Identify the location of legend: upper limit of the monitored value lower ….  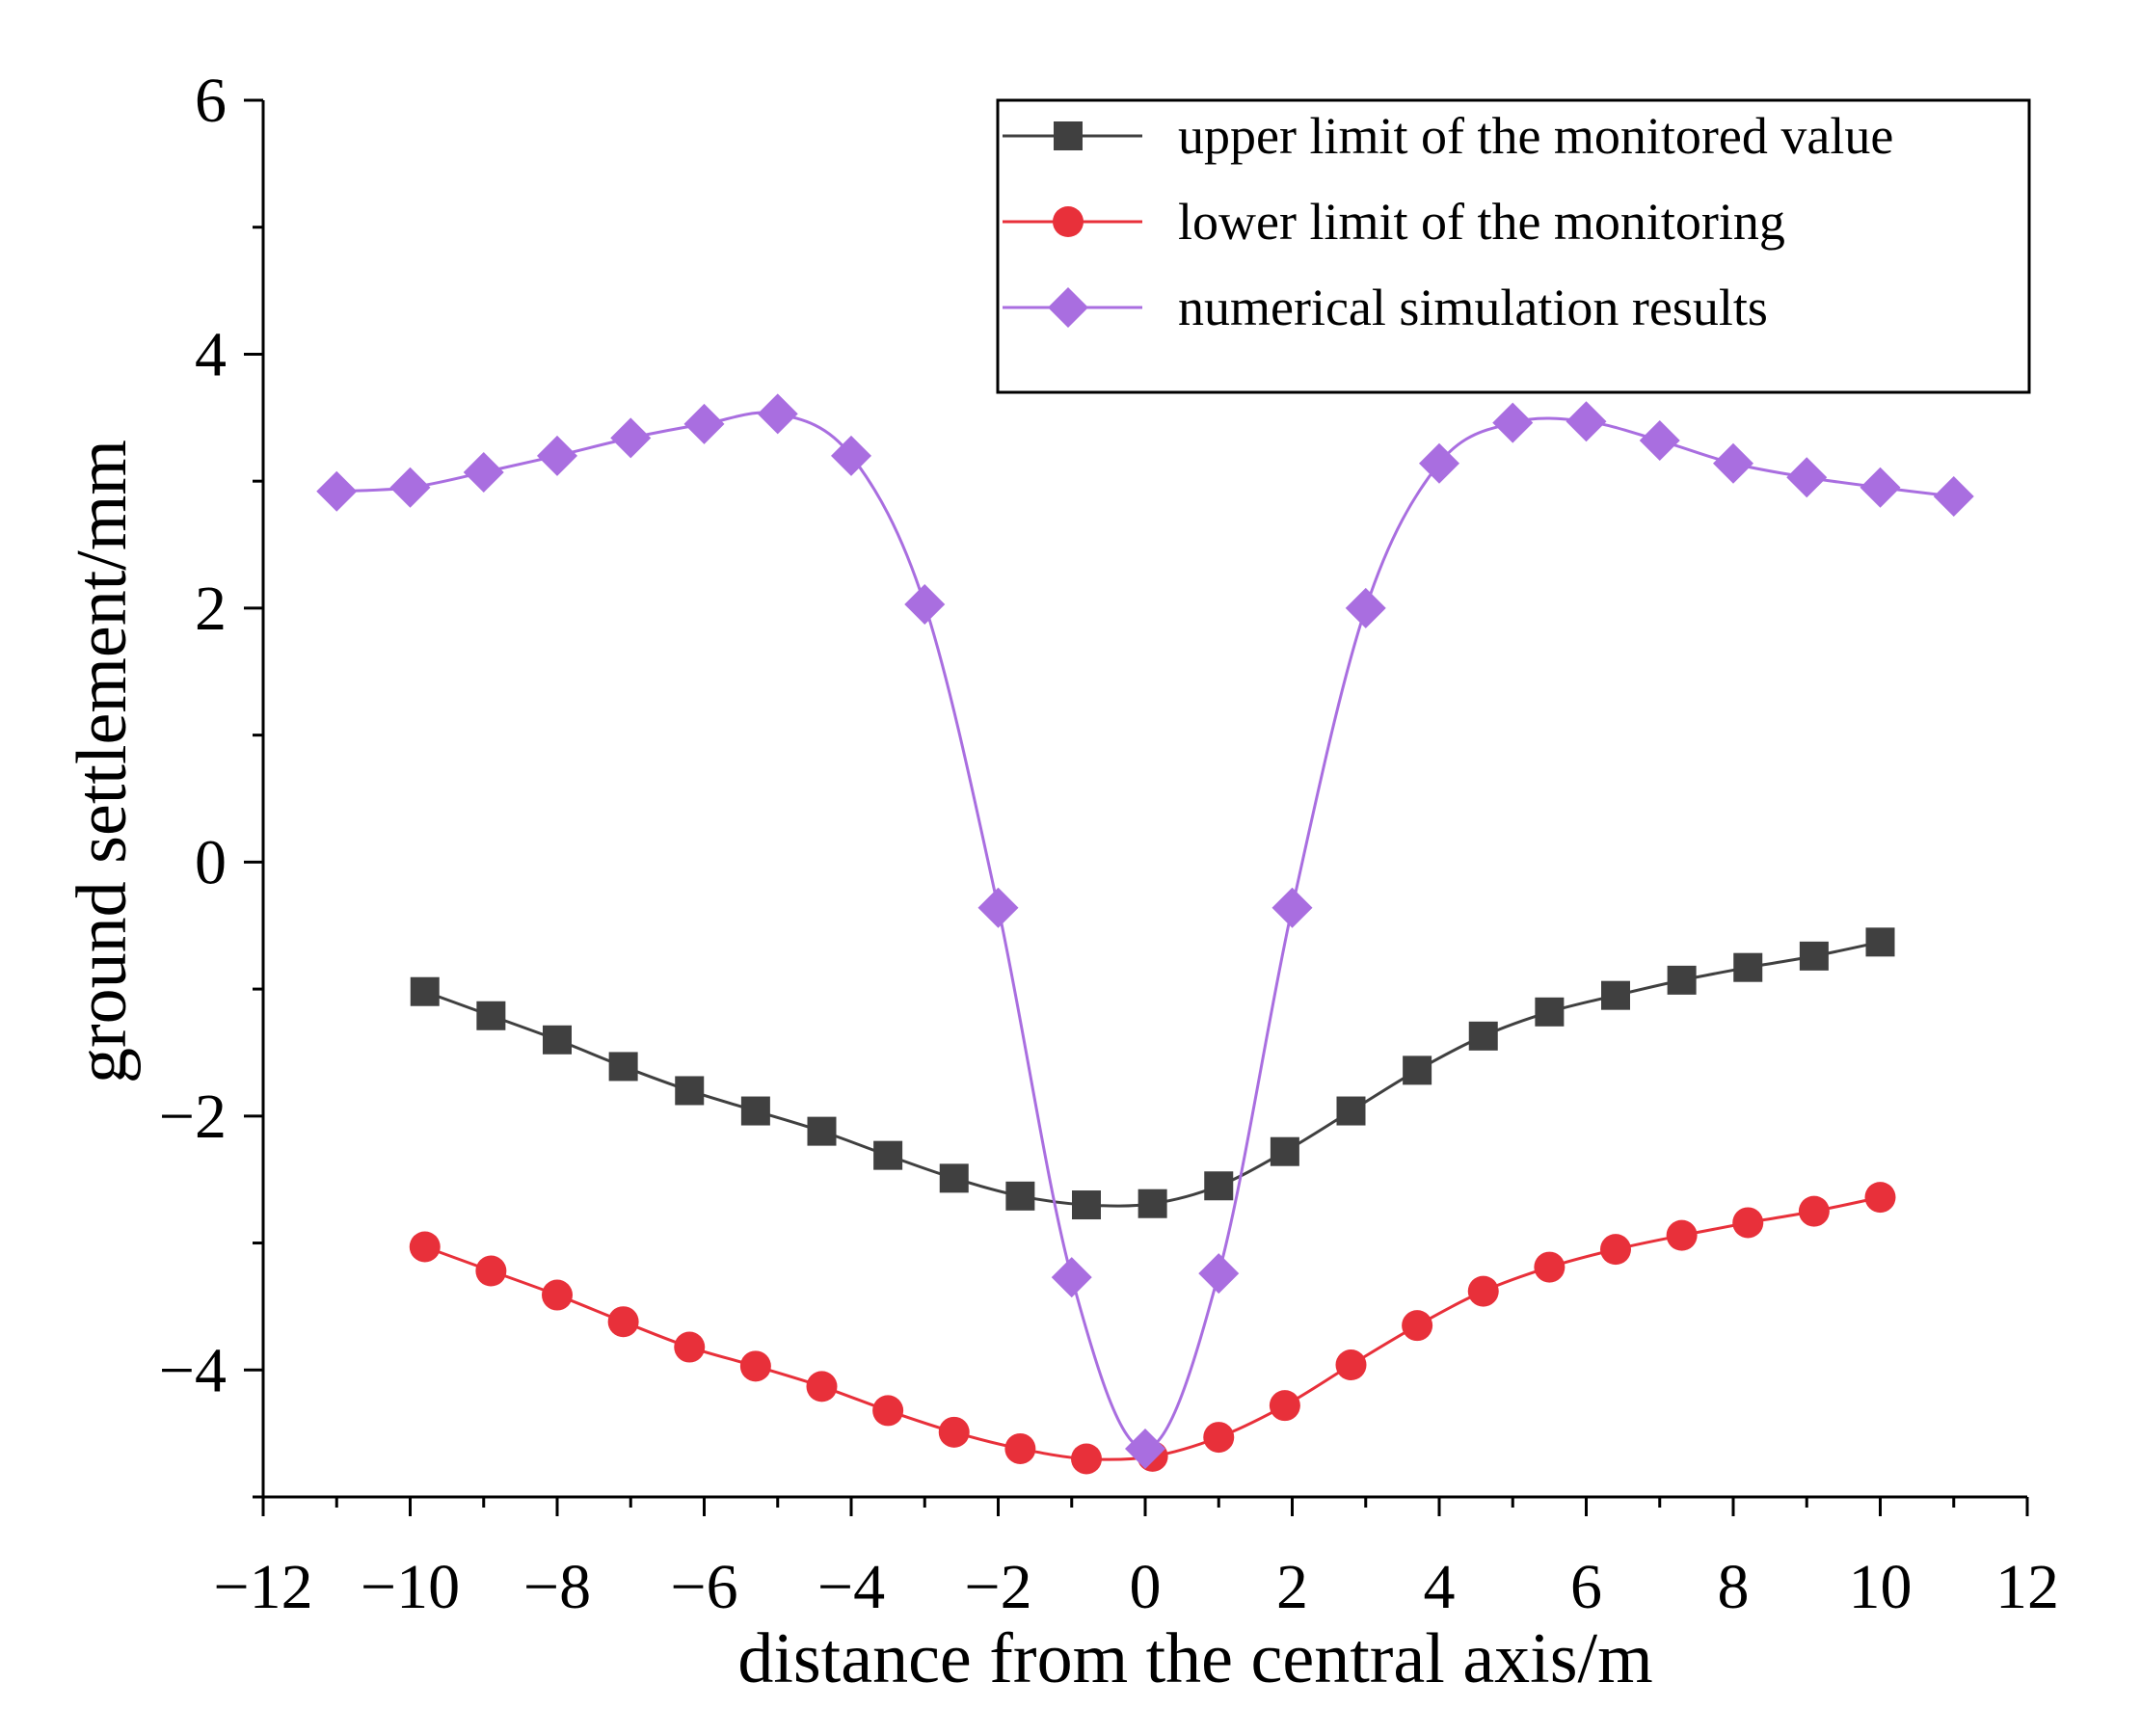
(1513, 246).